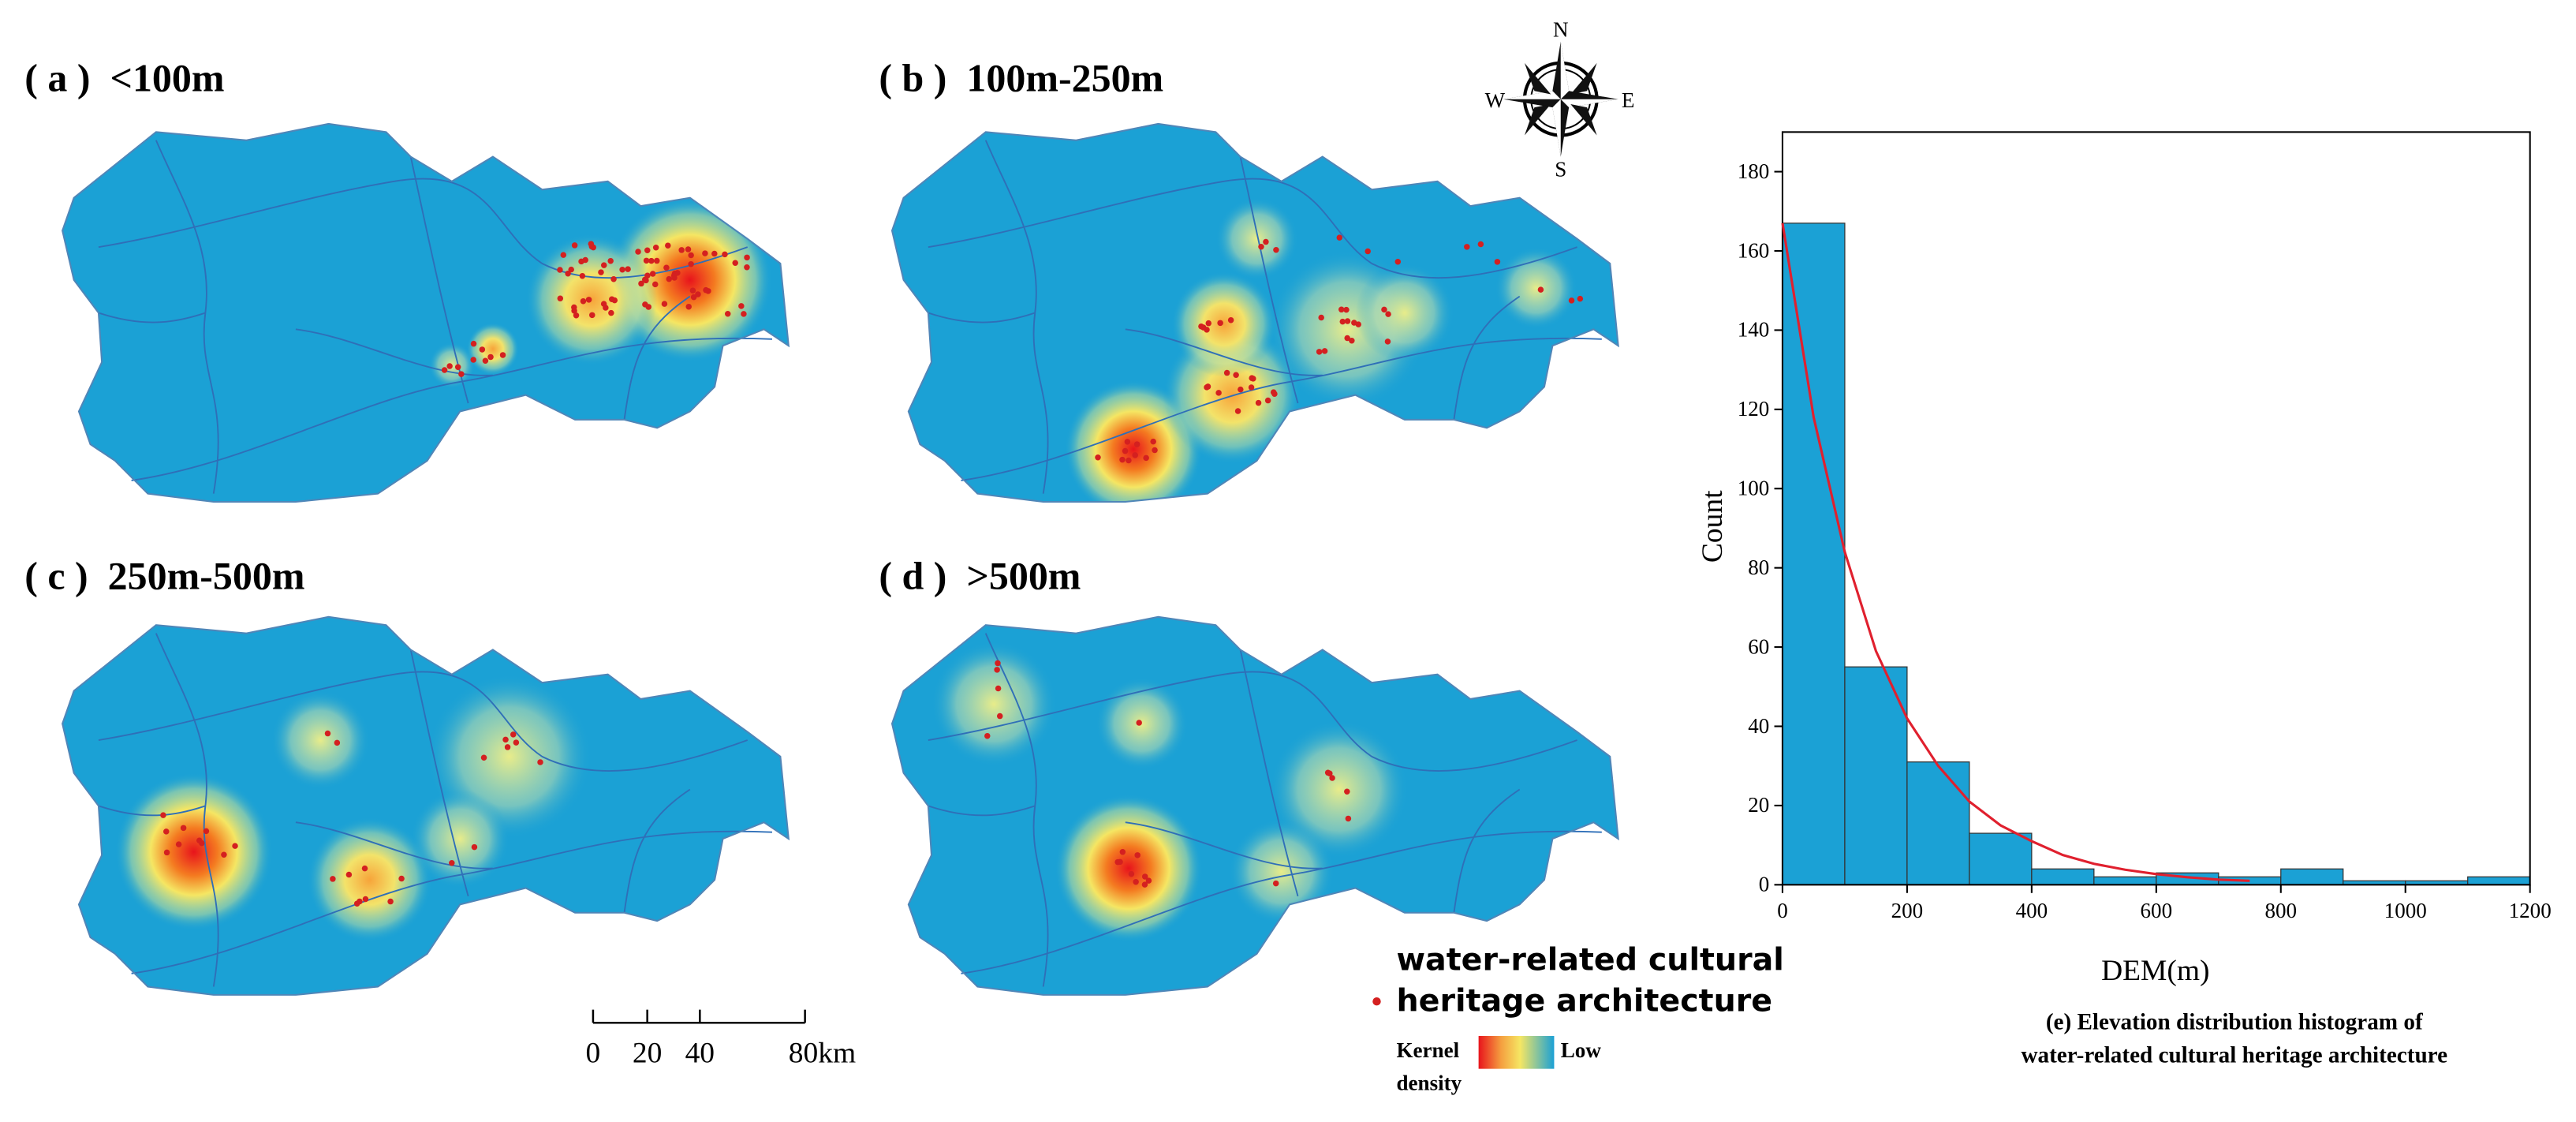 The height and width of the screenshot is (1122, 2576). What do you see at coordinates (2015, 552) in the screenshot?
I see `fit-curve` at bounding box center [2015, 552].